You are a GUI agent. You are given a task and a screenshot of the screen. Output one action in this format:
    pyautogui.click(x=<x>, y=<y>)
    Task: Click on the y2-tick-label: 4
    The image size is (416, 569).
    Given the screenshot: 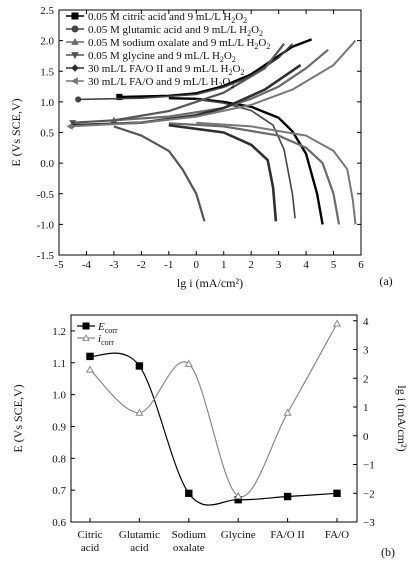 What is the action you would take?
    pyautogui.click(x=366, y=322)
    